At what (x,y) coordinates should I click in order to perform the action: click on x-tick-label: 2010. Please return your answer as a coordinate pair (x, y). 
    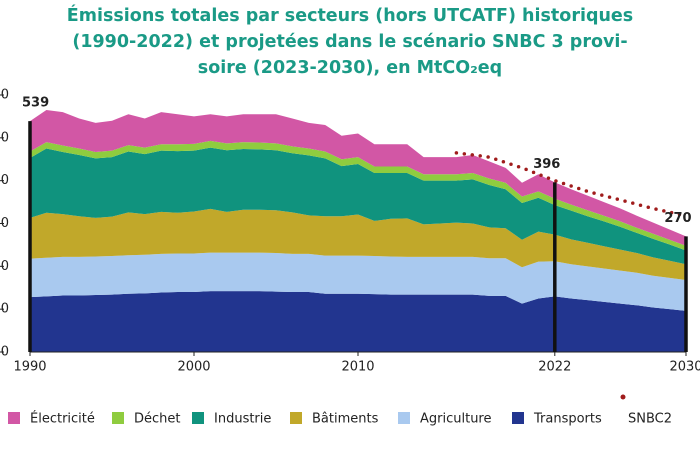
    Looking at the image, I should click on (357, 367).